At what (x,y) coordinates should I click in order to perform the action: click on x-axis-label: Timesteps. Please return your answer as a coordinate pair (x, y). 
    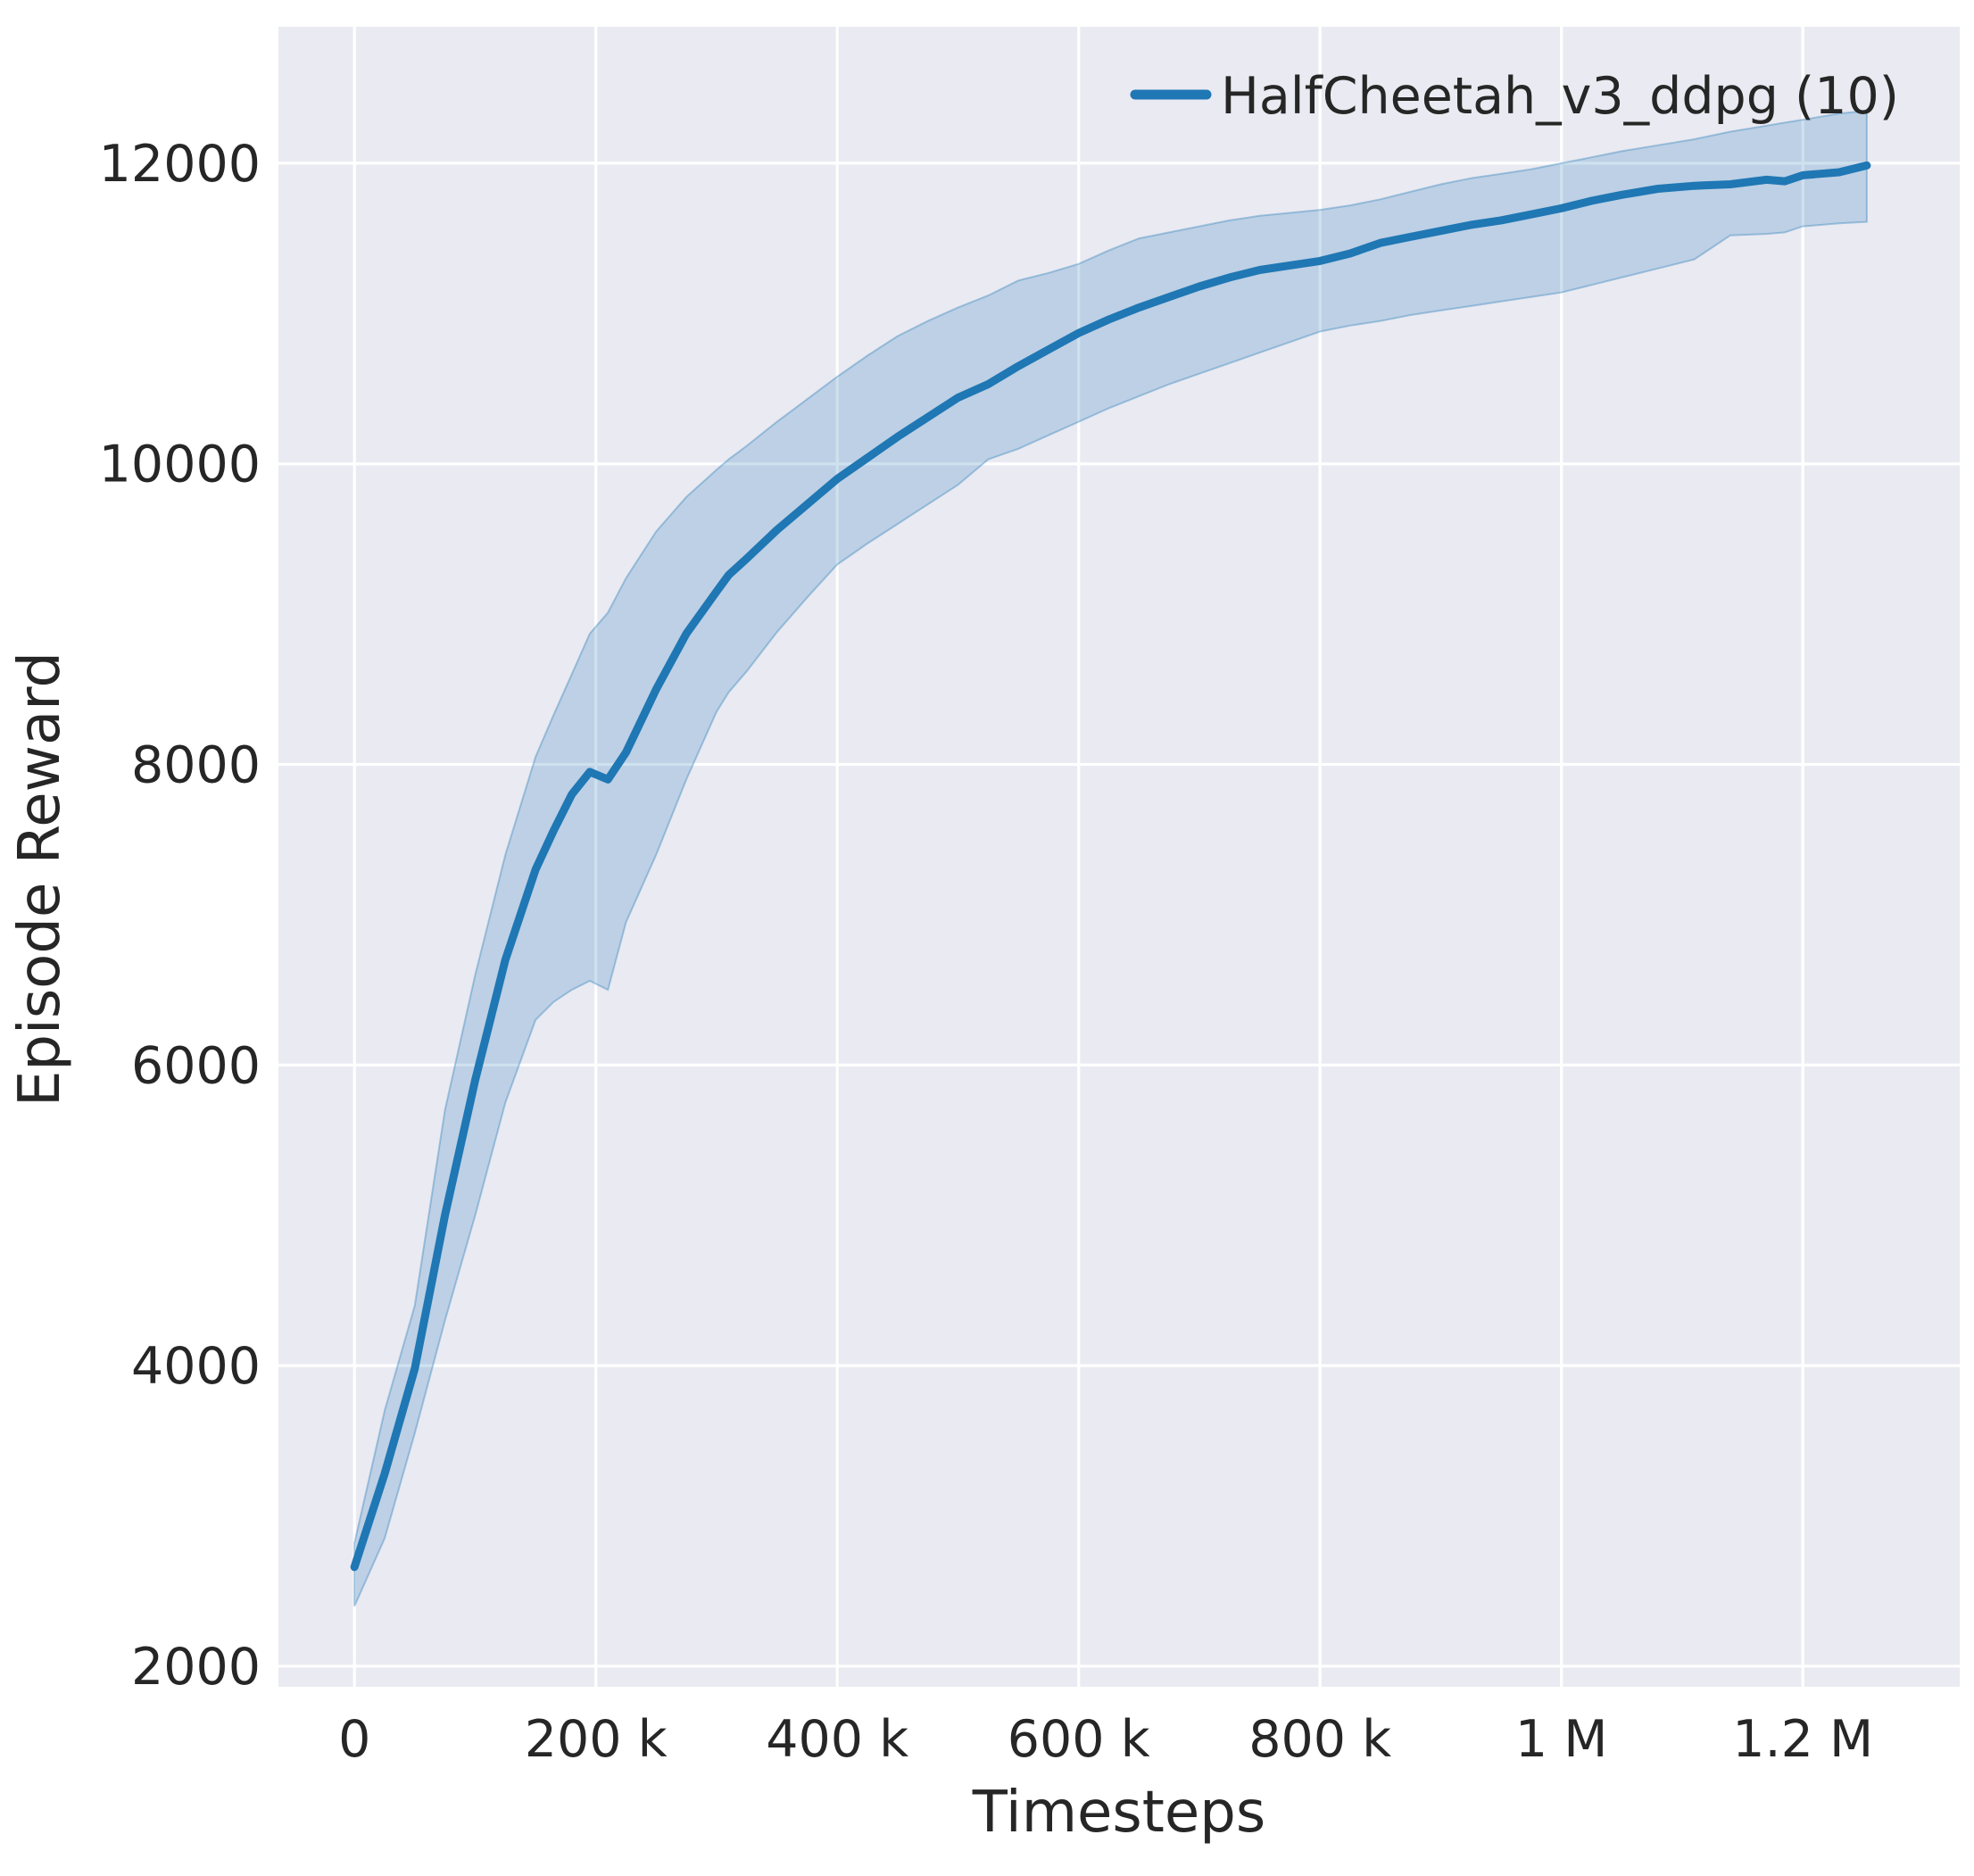
    Looking at the image, I should click on (1118, 1813).